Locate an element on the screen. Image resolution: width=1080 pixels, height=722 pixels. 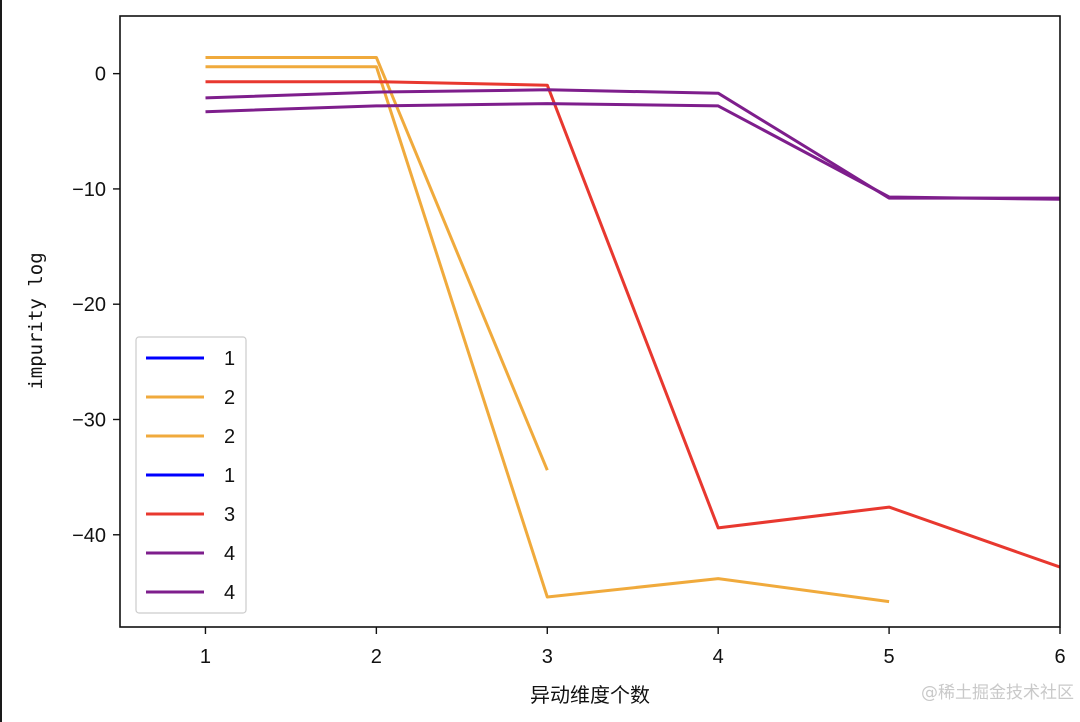
legend-label-2: 2 is located at coordinates (229, 437).